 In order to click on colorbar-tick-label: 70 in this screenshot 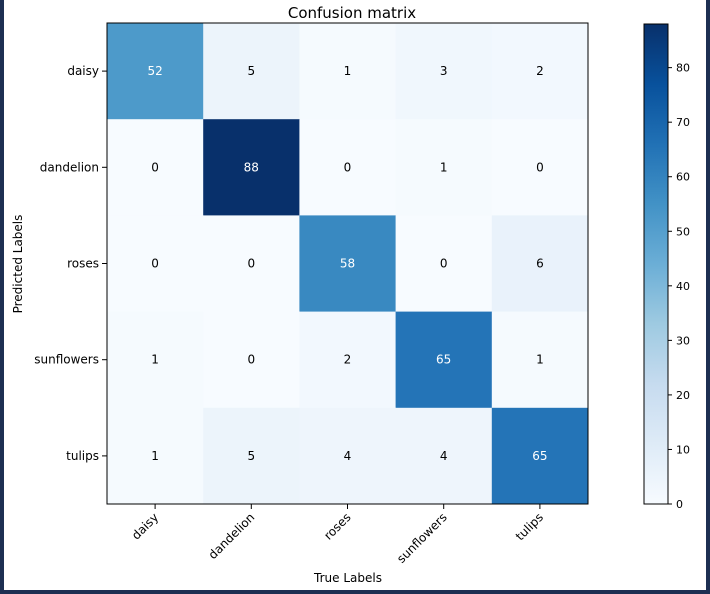, I will do `click(683, 122)`.